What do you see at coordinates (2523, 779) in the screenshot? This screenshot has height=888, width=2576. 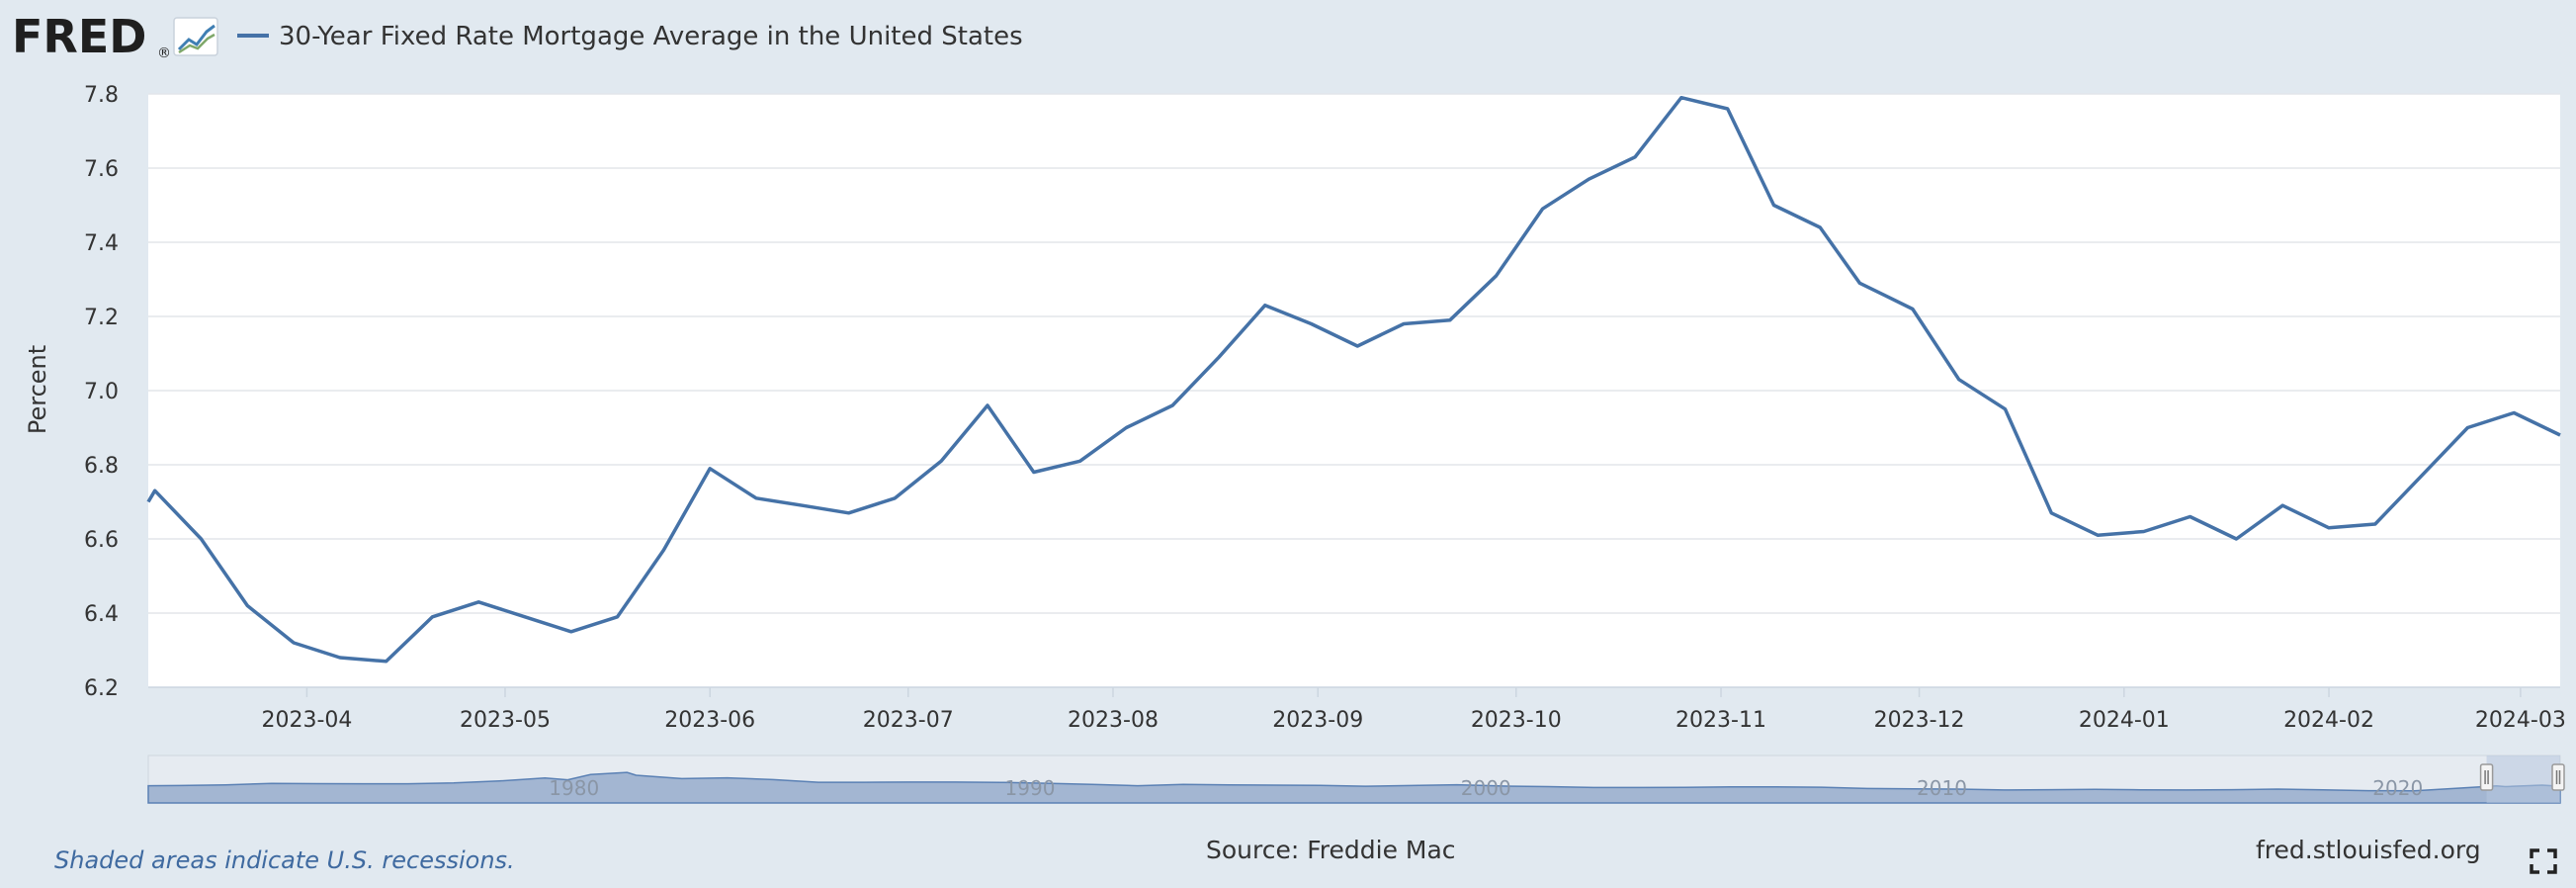 I see `navigator-selected-range` at bounding box center [2523, 779].